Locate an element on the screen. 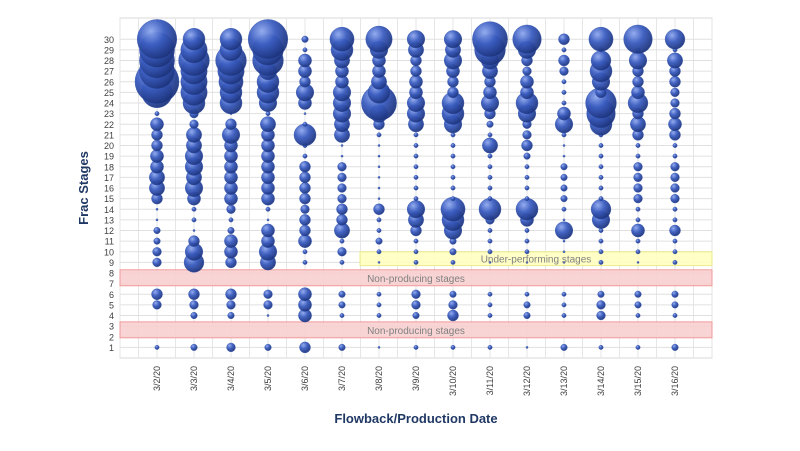 The width and height of the screenshot is (800, 451). y-tick-label: 27 is located at coordinates (109, 72).